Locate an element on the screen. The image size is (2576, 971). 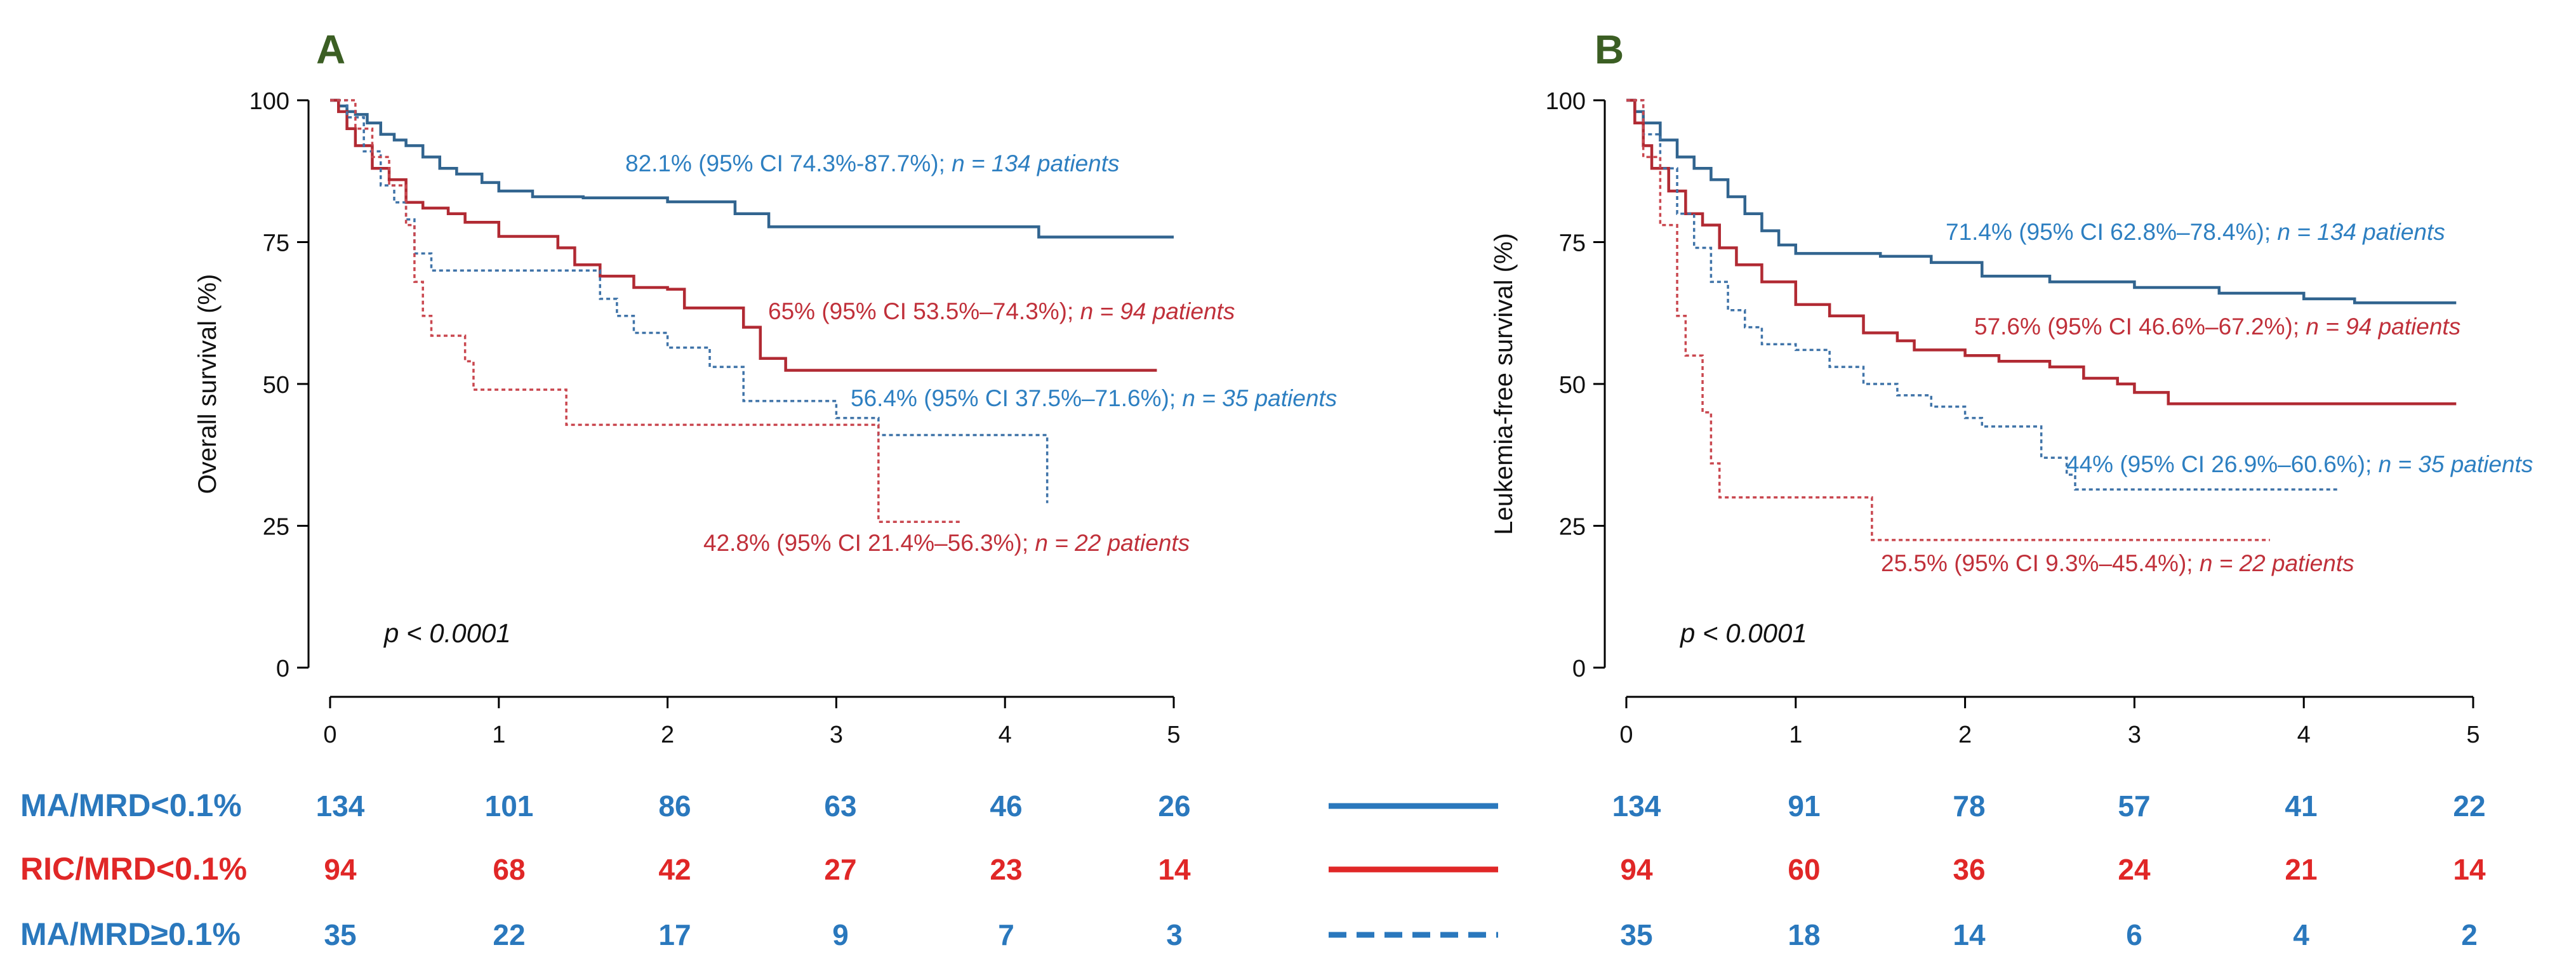
risk-b-count: 21 is located at coordinates (2301, 869).